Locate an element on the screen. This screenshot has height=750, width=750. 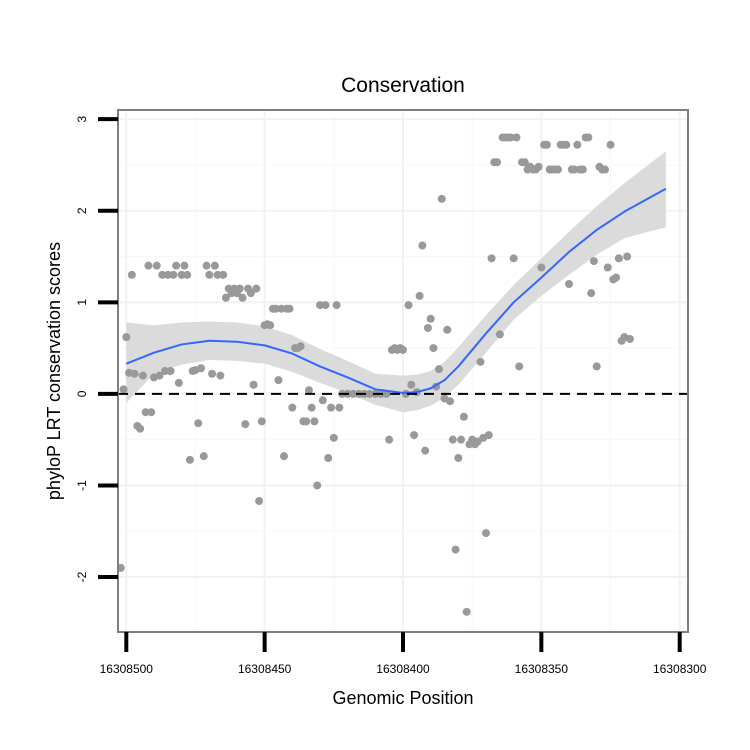
y-tick-label: 3 is located at coordinates (82, 119).